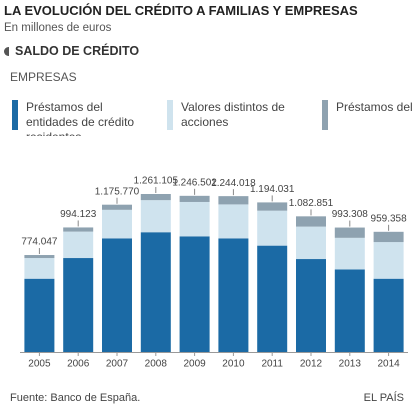  Describe the element at coordinates (368, 115) in the screenshot. I see `legend-item: Préstamos del exterior` at that location.